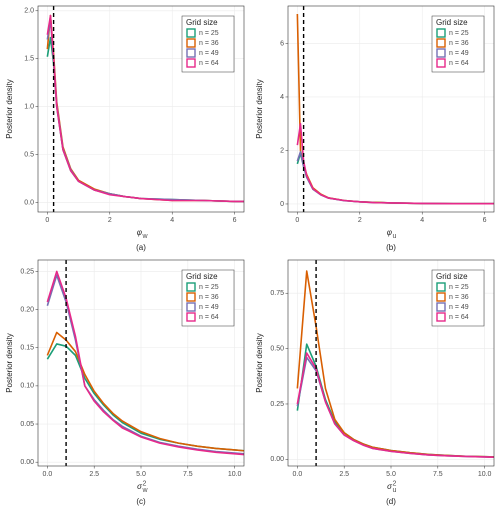 This screenshot has height=508, width=500. What do you see at coordinates (27, 348) in the screenshot?
I see `y-tick-label: 0.15` at bounding box center [27, 348].